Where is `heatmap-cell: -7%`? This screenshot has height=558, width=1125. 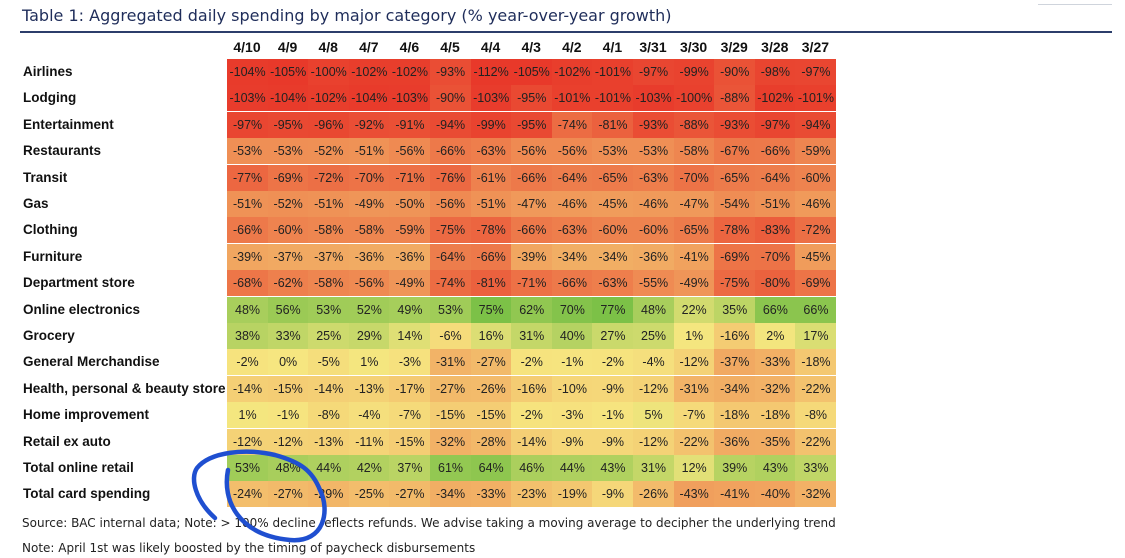
heatmap-cell: -7% is located at coordinates (694, 415).